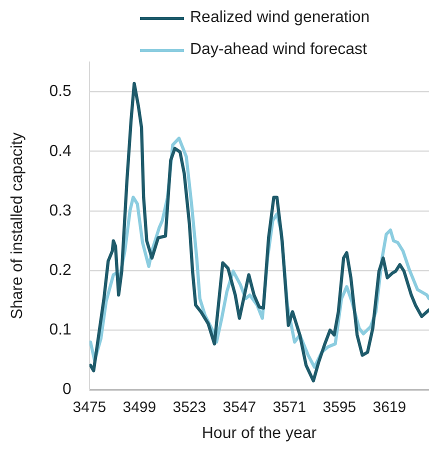  Describe the element at coordinates (339, 407) in the screenshot. I see `x-tick-label: 3595` at that location.